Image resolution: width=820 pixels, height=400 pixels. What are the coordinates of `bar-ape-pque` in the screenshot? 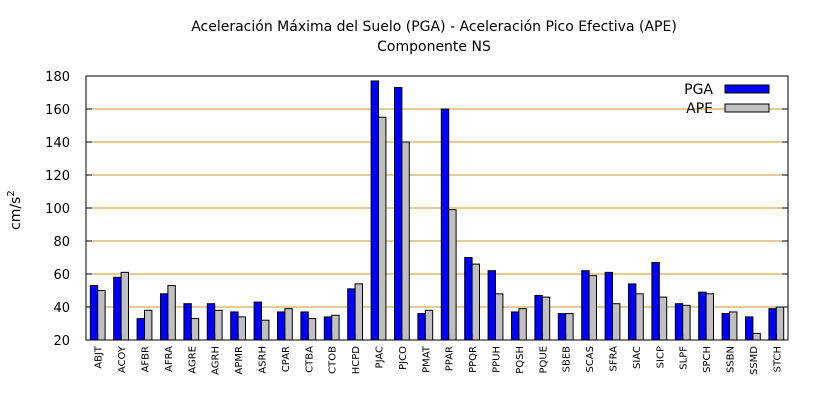 It's located at (546, 318).